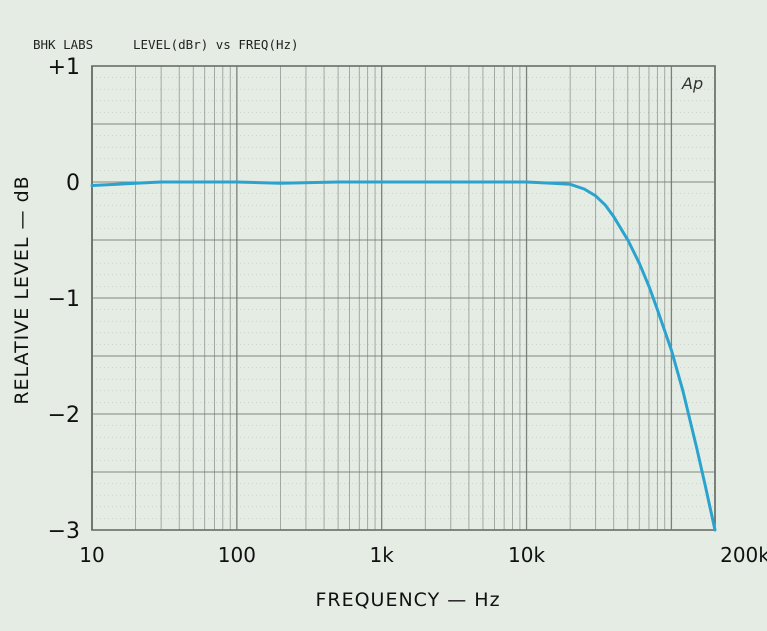 Image resolution: width=767 pixels, height=631 pixels. Describe the element at coordinates (64, 67) in the screenshot. I see `y-tick-label: +1` at that location.